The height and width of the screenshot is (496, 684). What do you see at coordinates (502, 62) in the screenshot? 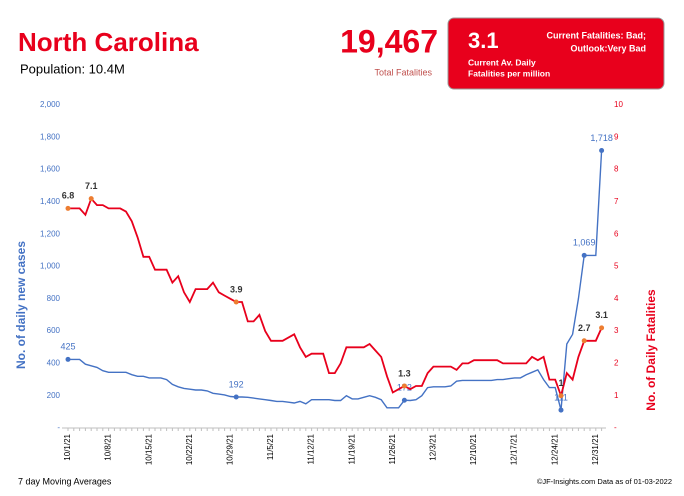
I see `rate-label: Current Av. Daily` at bounding box center [502, 62].